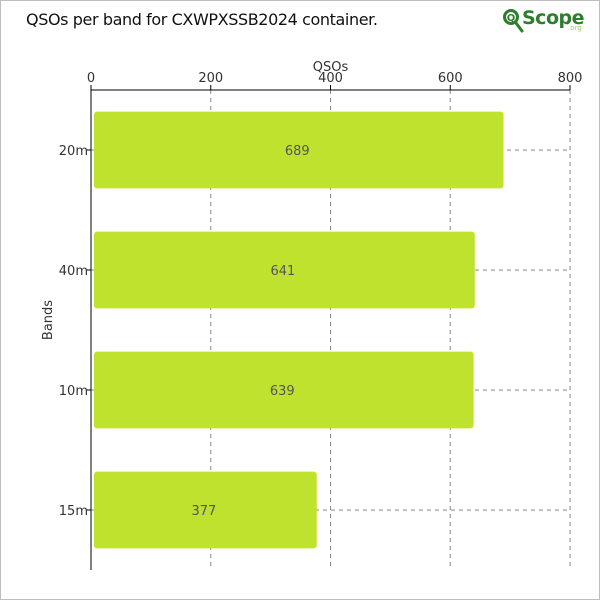 The width and height of the screenshot is (600, 600). I want to click on bar-40m, so click(284, 270).